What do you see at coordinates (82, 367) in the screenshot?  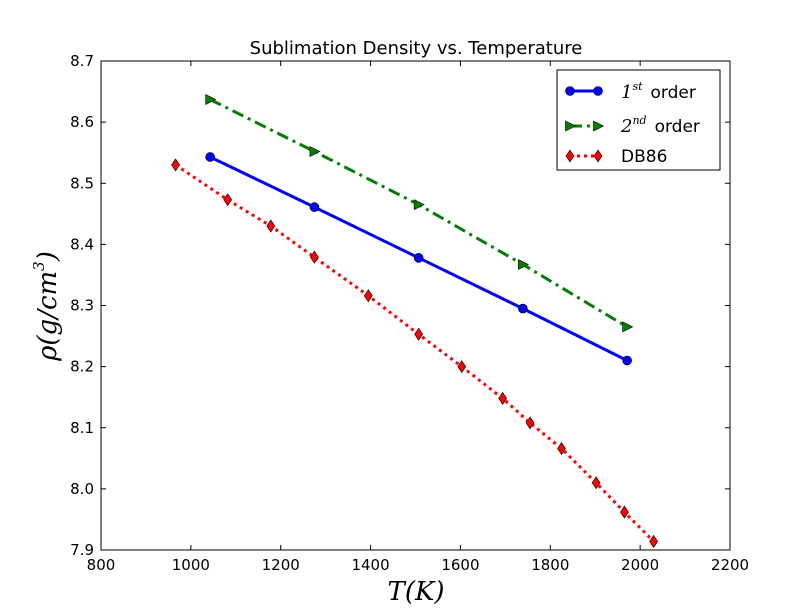 I see `y-tick-label: 8.2` at bounding box center [82, 367].